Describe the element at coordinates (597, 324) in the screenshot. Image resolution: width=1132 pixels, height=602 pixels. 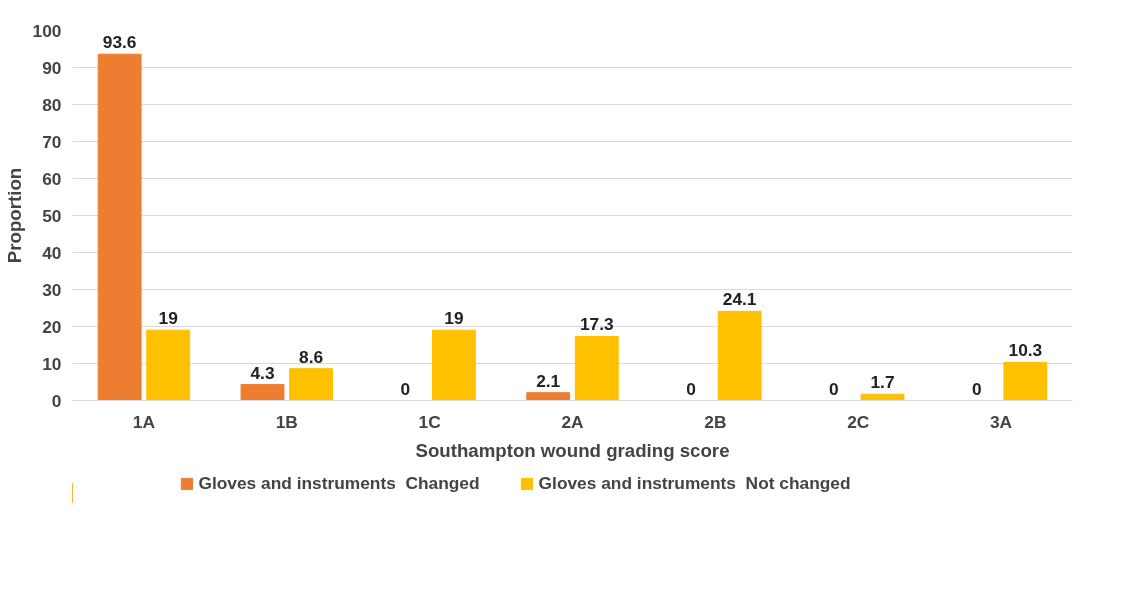
I see `data-label: 17.3` at that location.